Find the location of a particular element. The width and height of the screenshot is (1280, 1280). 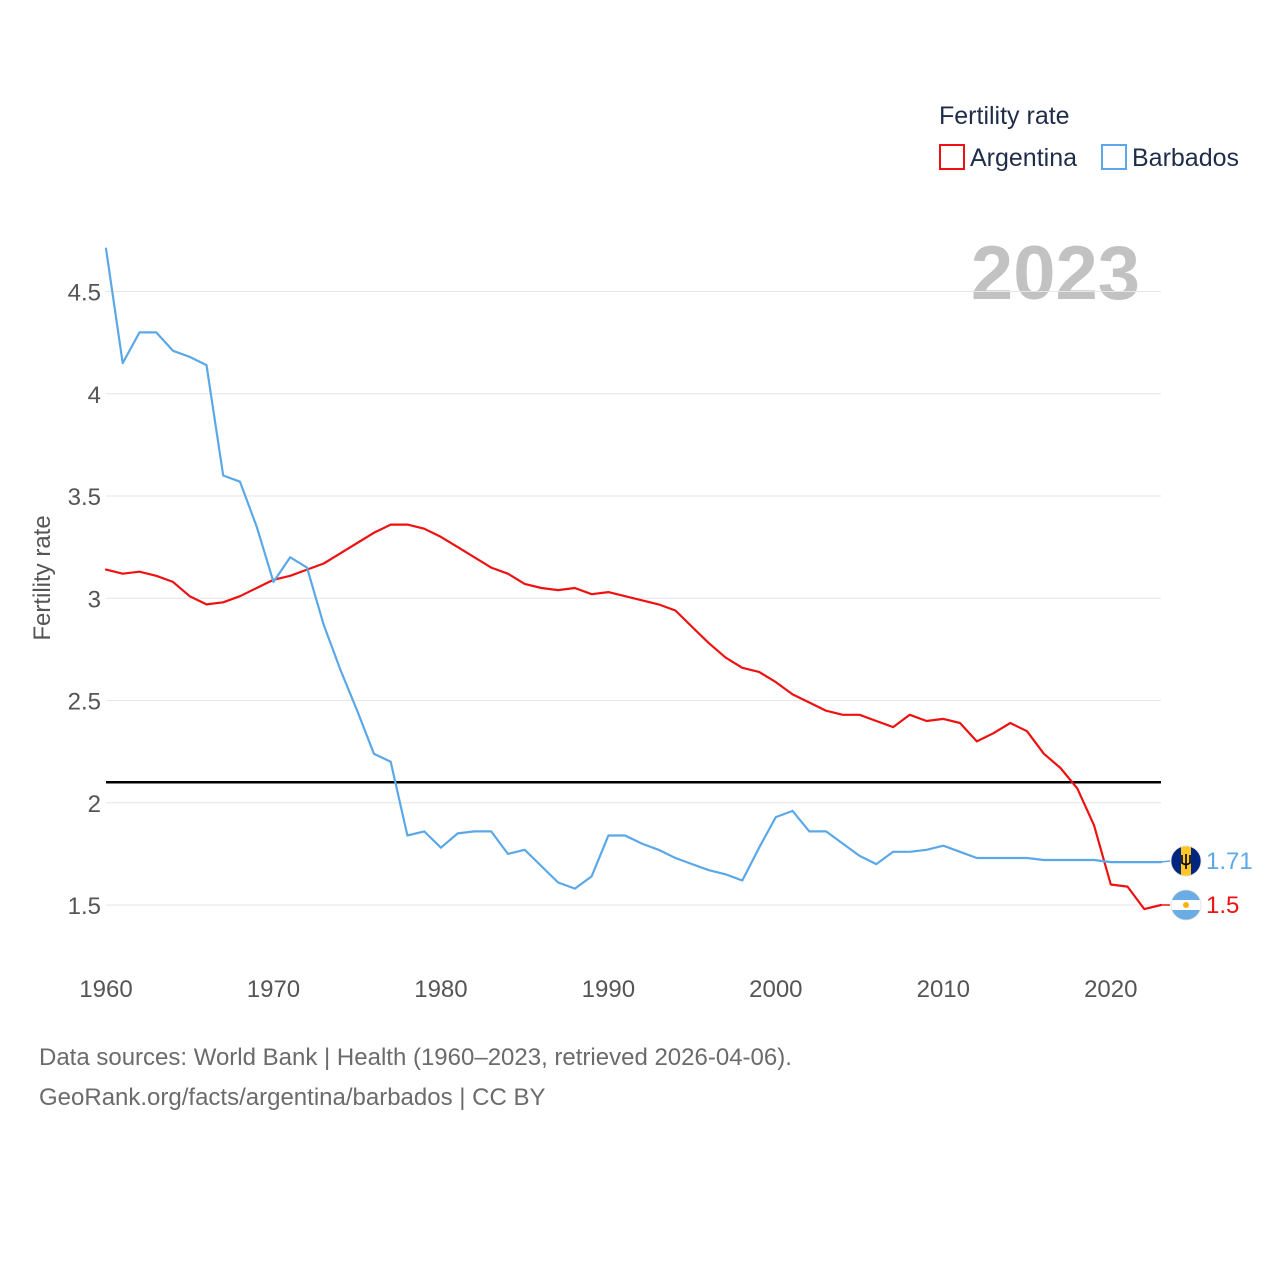

legend: Fertility rate Argentina Barbados is located at coordinates (1089, 137).